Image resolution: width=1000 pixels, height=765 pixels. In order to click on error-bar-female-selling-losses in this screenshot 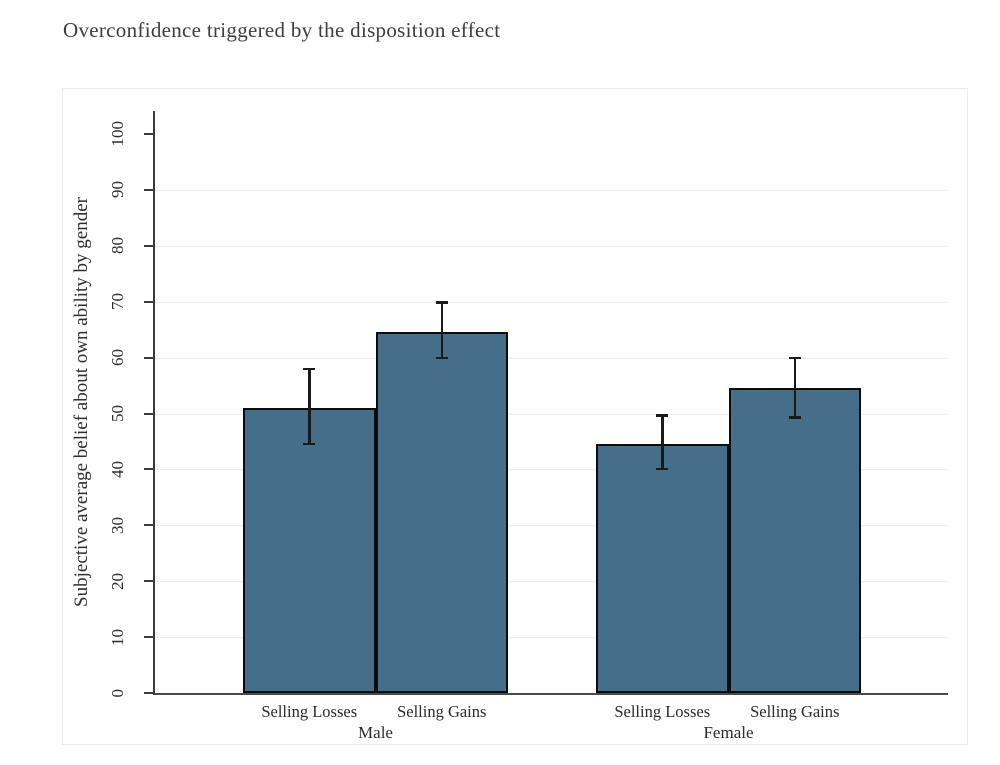, I will do `click(662, 442)`.